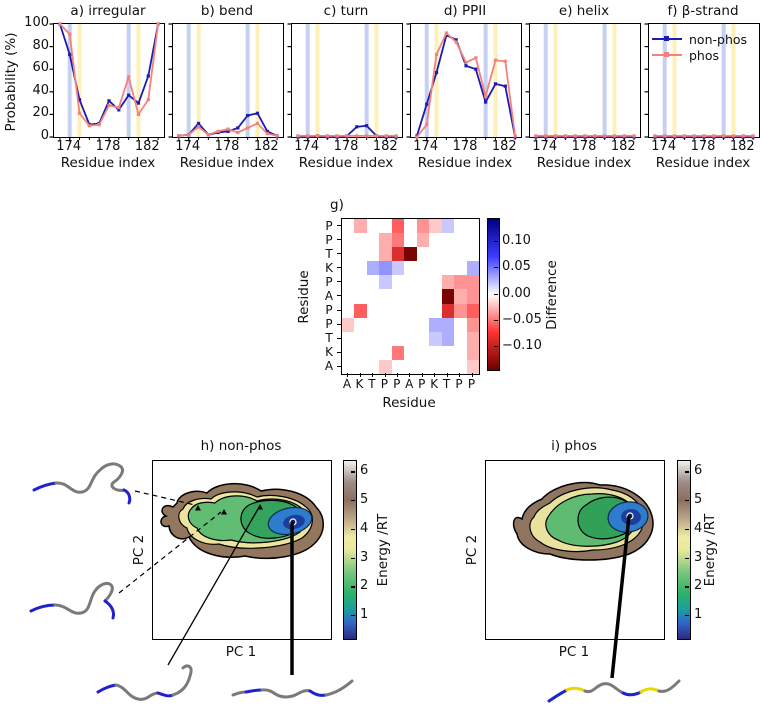 The height and width of the screenshot is (709, 761). Describe the element at coordinates (304, 297) in the screenshot. I see `heatmap-ylabel: Residue` at that location.